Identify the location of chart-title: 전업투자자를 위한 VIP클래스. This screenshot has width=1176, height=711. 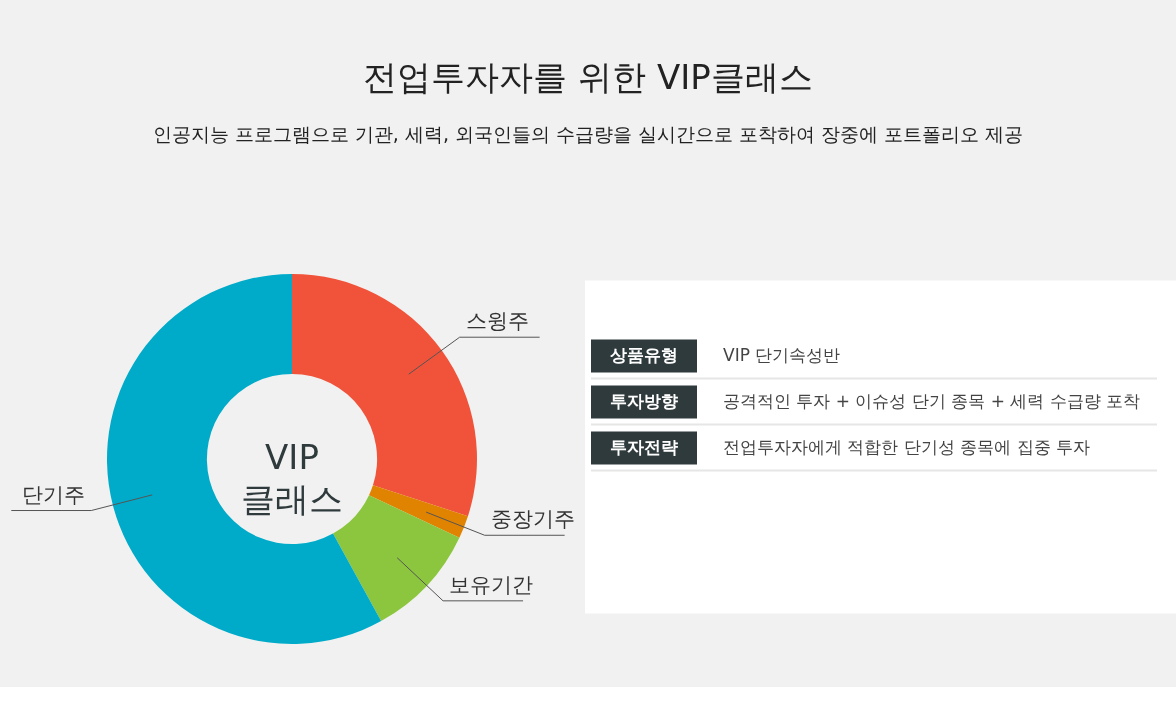
(588, 77).